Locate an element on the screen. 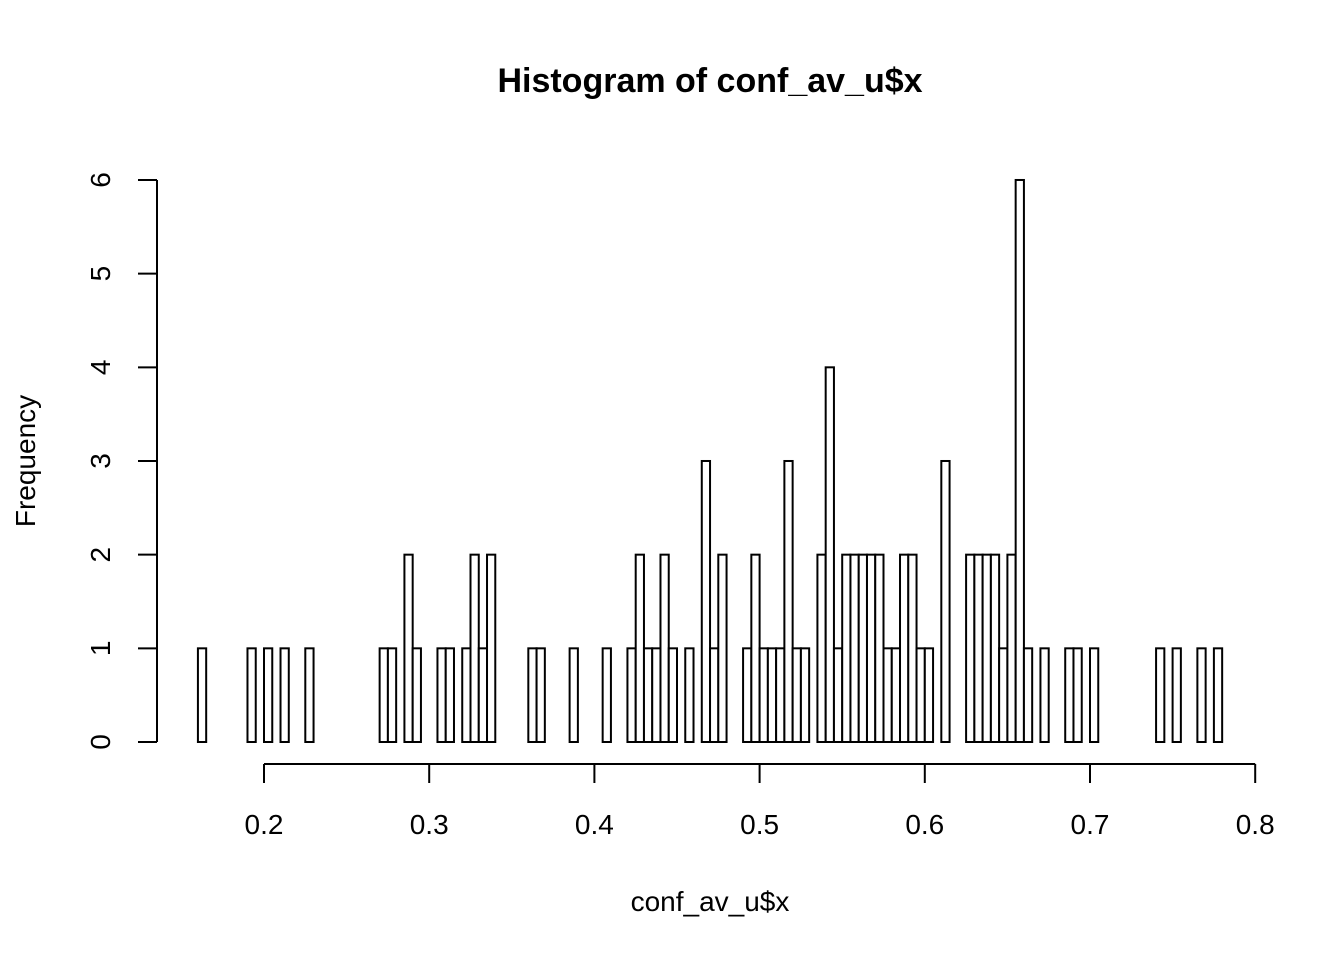 The image size is (1344, 960). y-tick-label: 6 is located at coordinates (100, 180).